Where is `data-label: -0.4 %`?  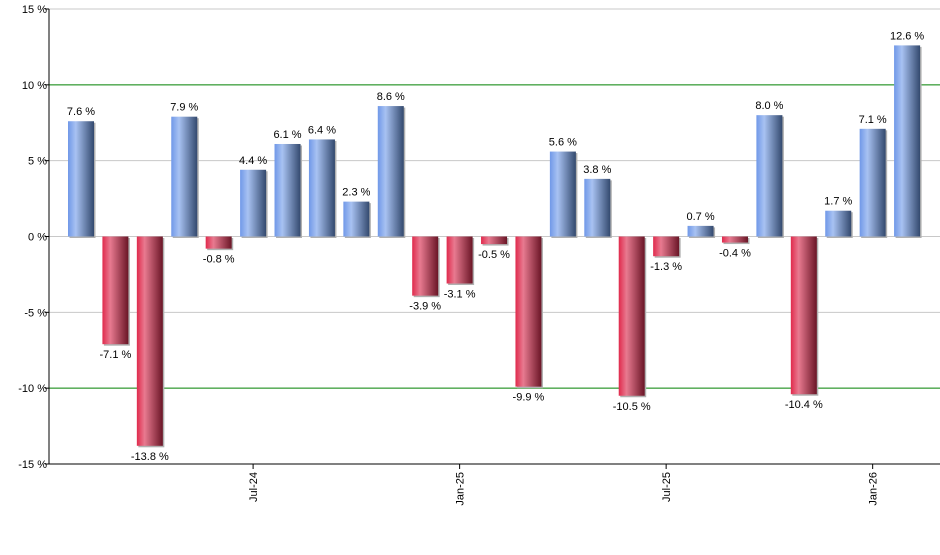
data-label: -0.4 % is located at coordinates (735, 254).